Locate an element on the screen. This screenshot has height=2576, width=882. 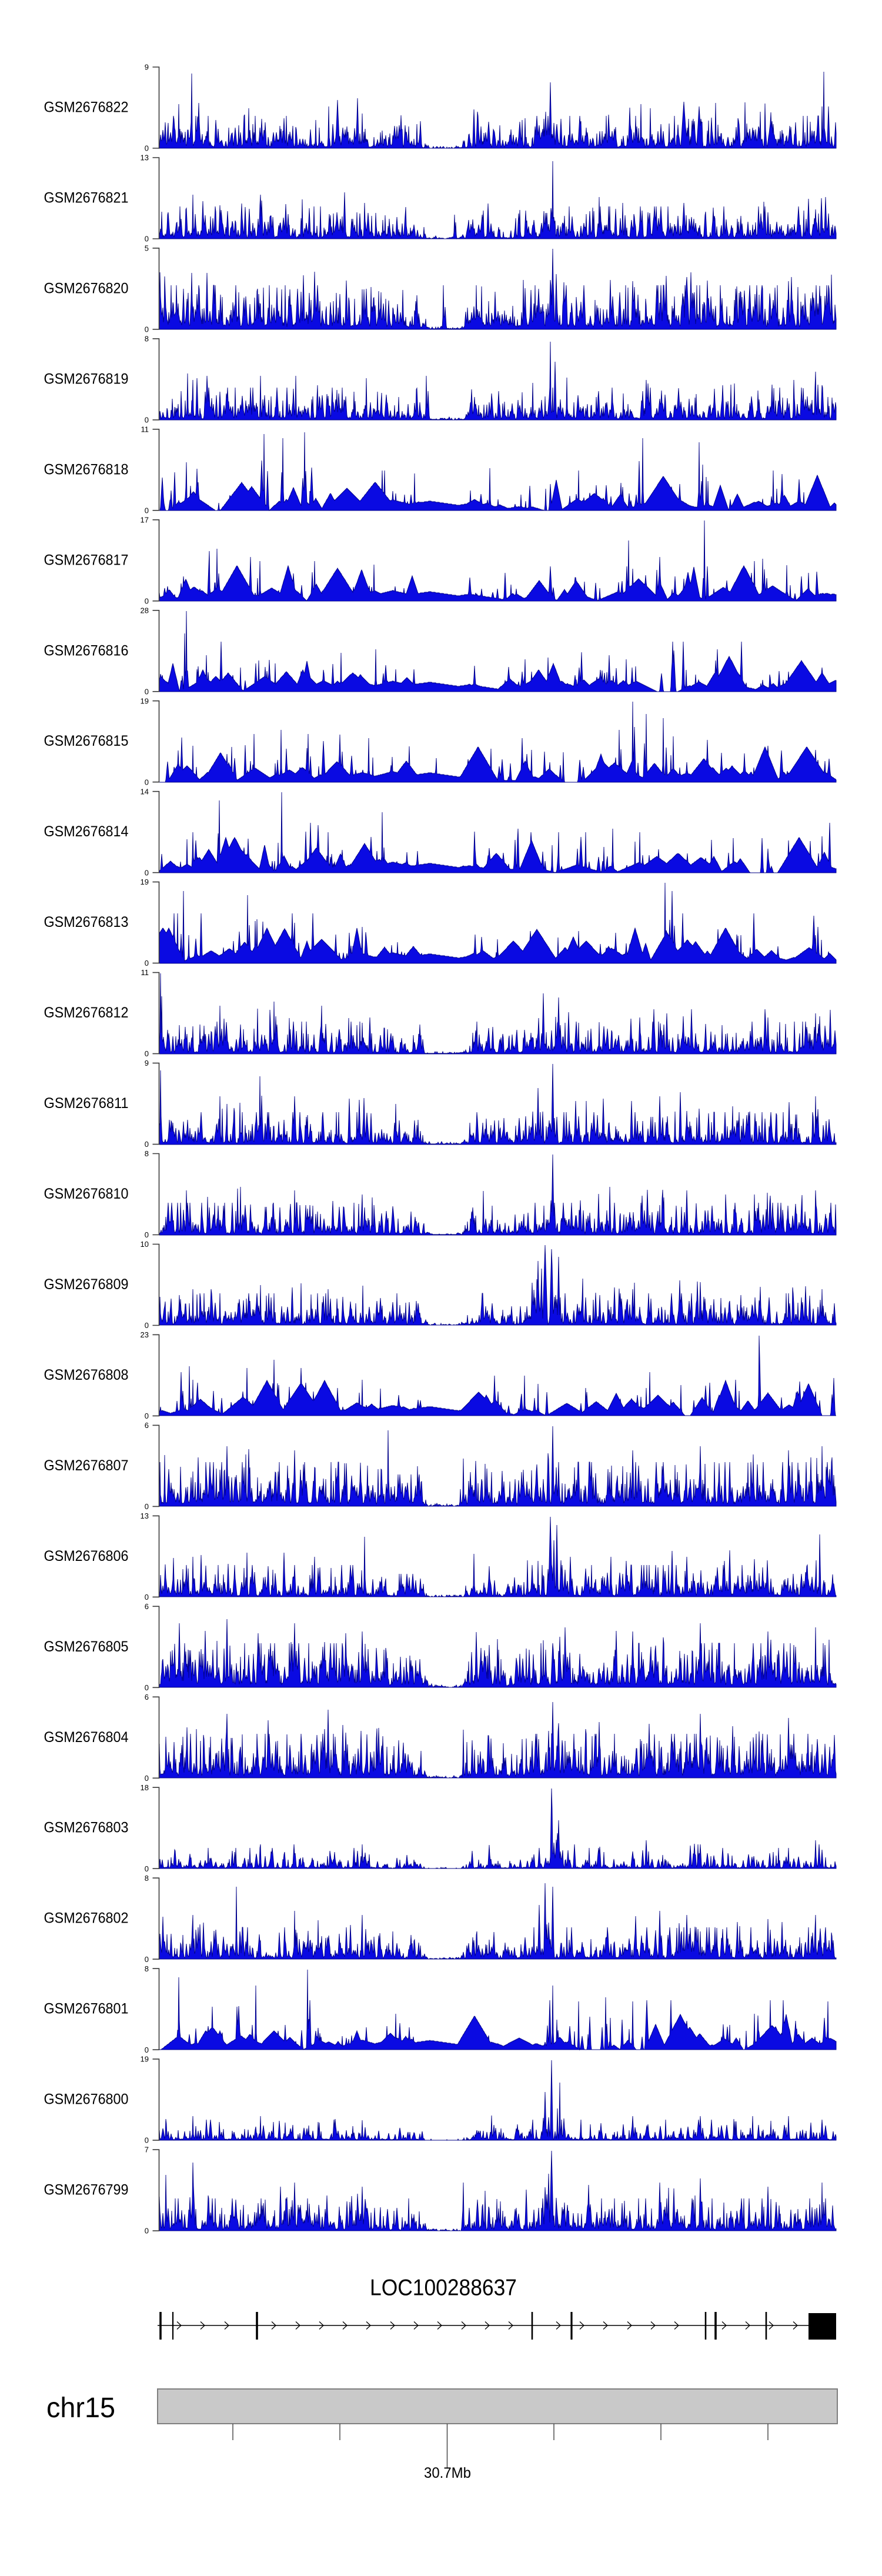
svg-text: GSM2676812 is located at coordinates (86, 1013).